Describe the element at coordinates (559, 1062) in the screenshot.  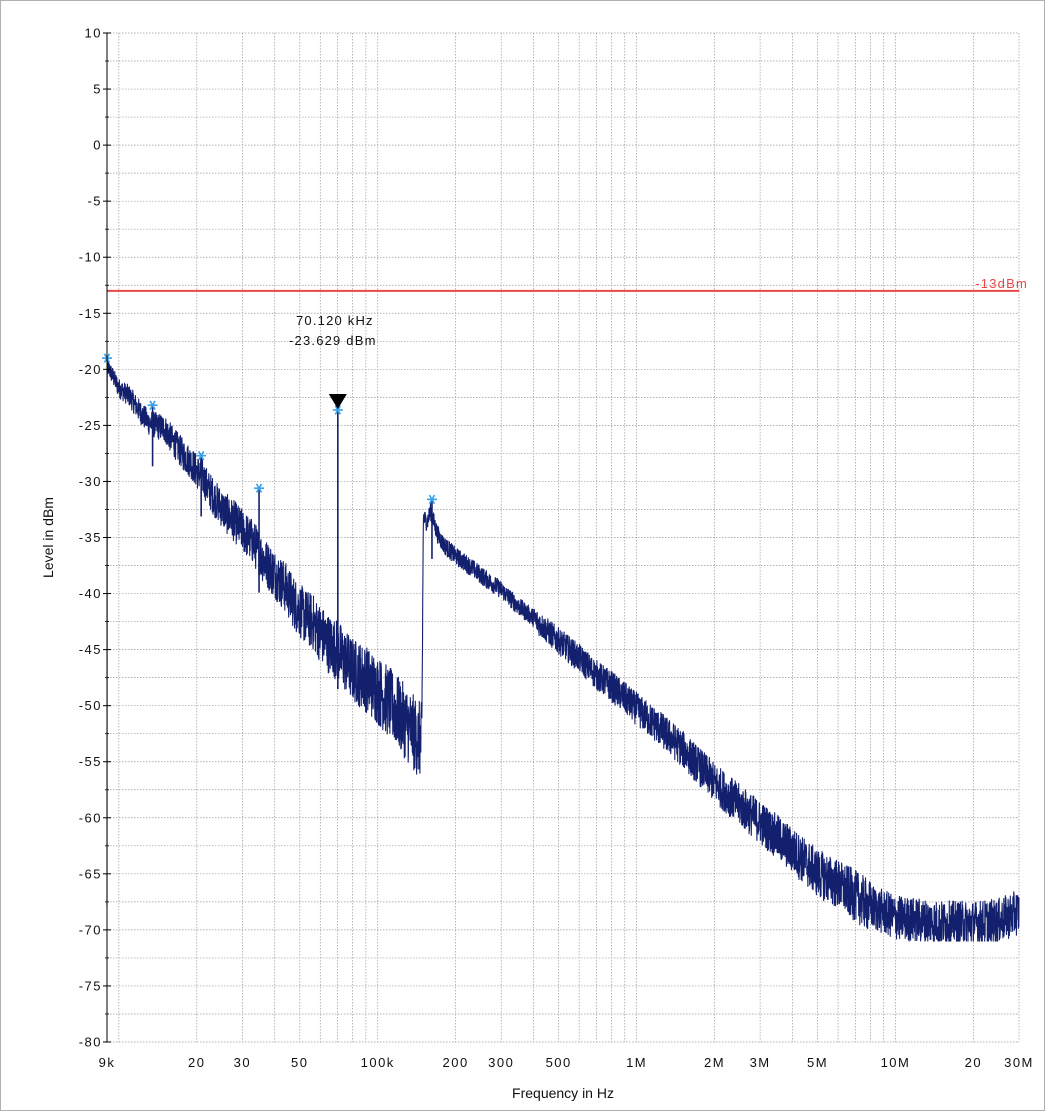
I see `x-tick-label: 500` at that location.